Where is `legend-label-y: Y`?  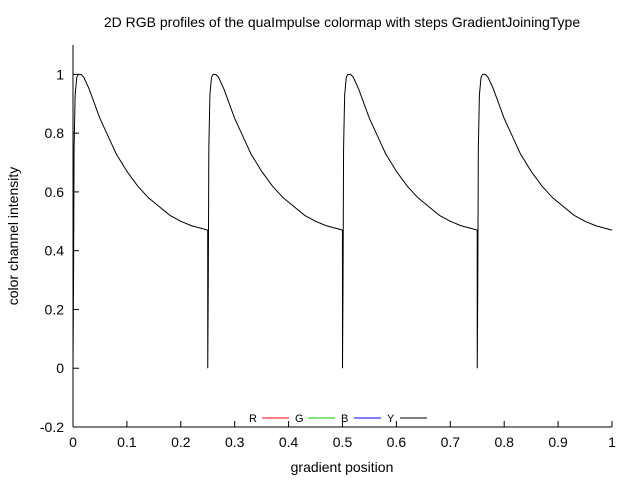
legend-label-y: Y is located at coordinates (391, 419).